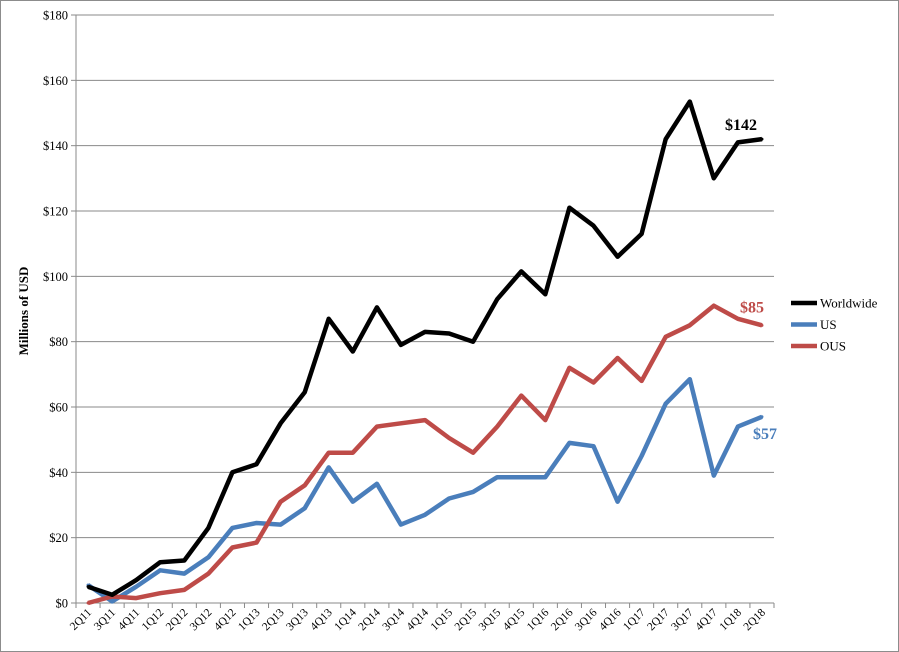 This screenshot has height=652, width=899. I want to click on y-tick-label: $180, so click(55, 16).